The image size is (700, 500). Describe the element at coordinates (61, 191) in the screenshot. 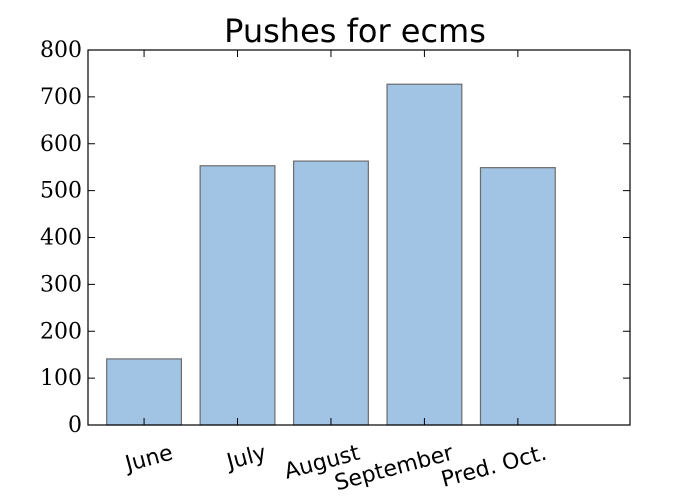

I see `y-tick-label: 500` at that location.